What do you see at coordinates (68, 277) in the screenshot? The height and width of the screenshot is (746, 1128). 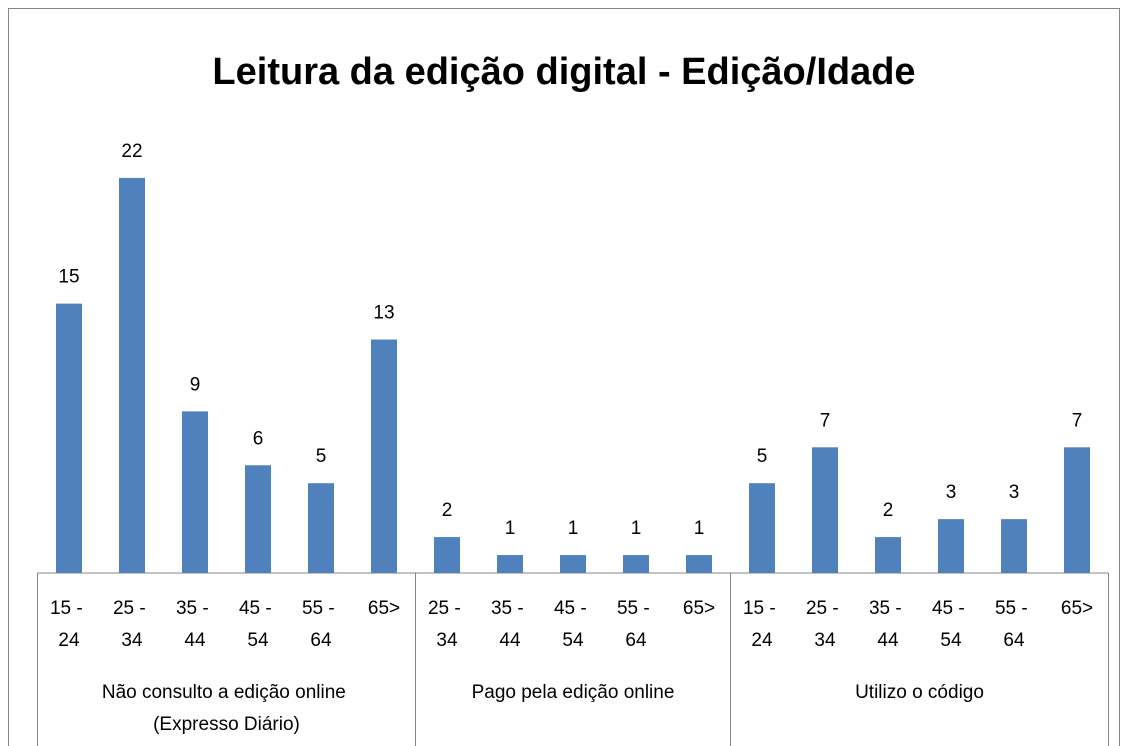 I see `data-label: 15` at bounding box center [68, 277].